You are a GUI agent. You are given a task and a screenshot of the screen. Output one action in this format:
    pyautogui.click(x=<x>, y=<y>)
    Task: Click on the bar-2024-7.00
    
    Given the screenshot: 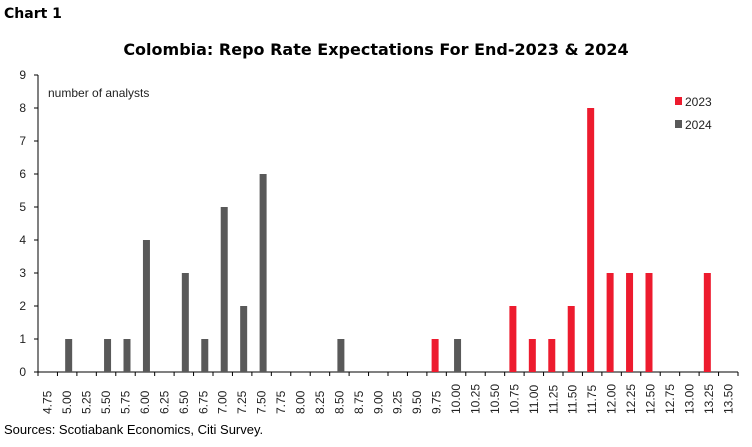 What is the action you would take?
    pyautogui.click(x=224, y=289)
    